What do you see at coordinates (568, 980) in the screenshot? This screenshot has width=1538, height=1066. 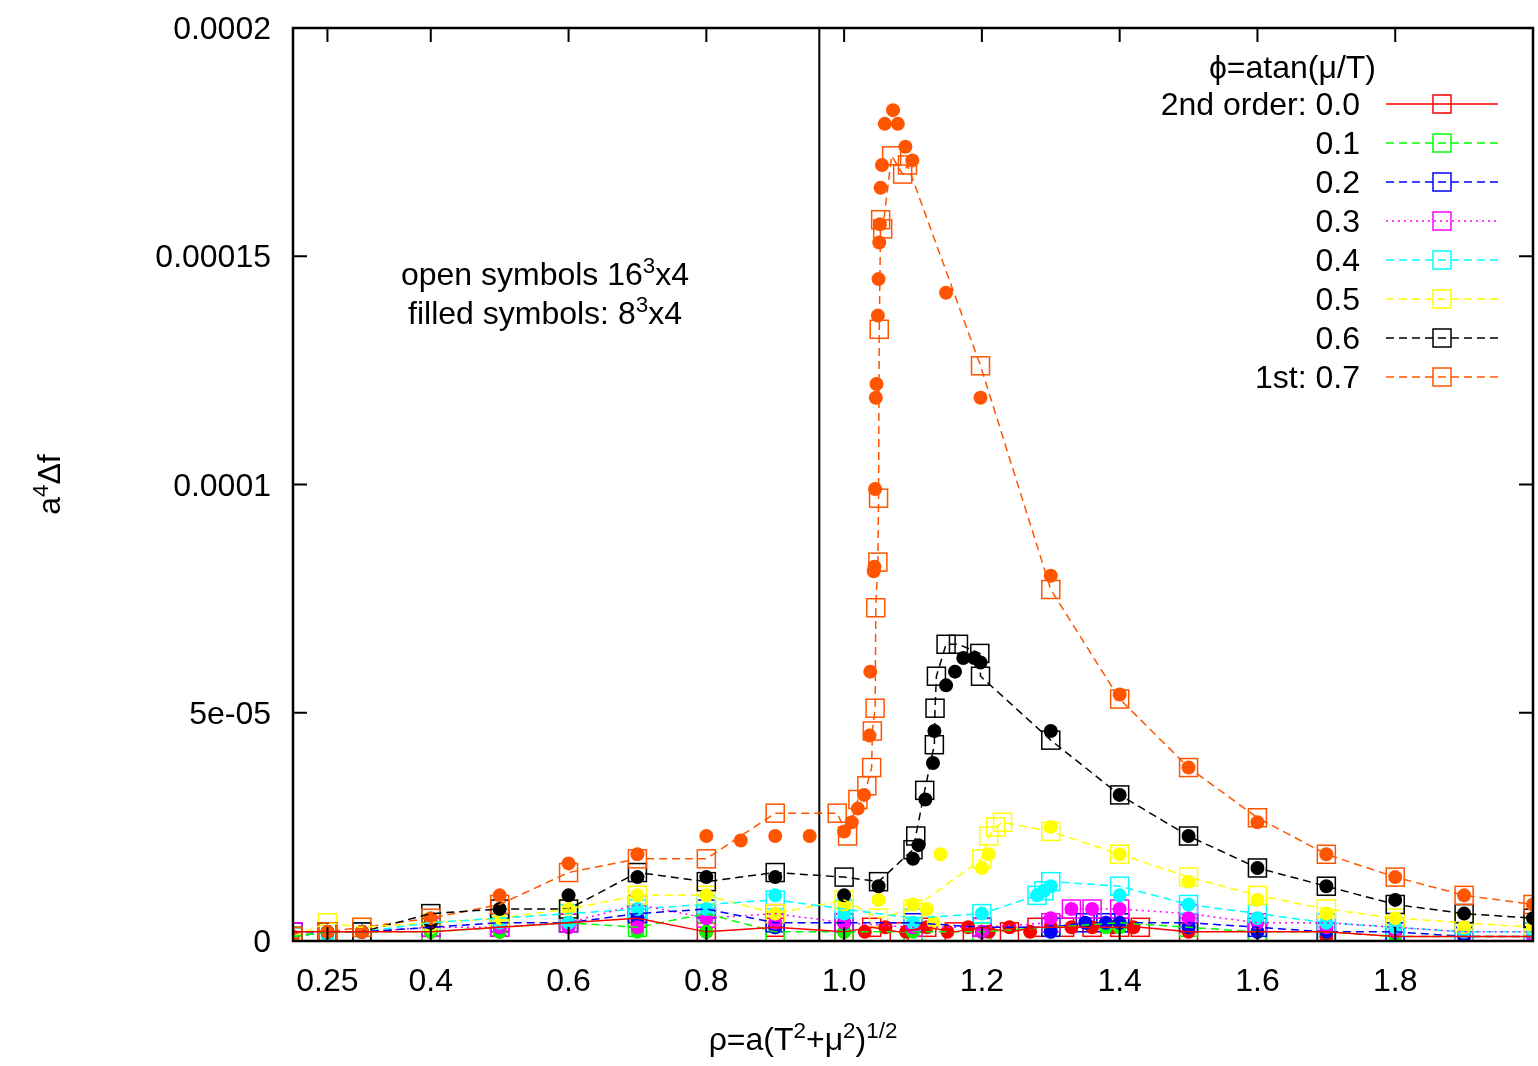 I see `x-tick-label: 0.6` at bounding box center [568, 980].